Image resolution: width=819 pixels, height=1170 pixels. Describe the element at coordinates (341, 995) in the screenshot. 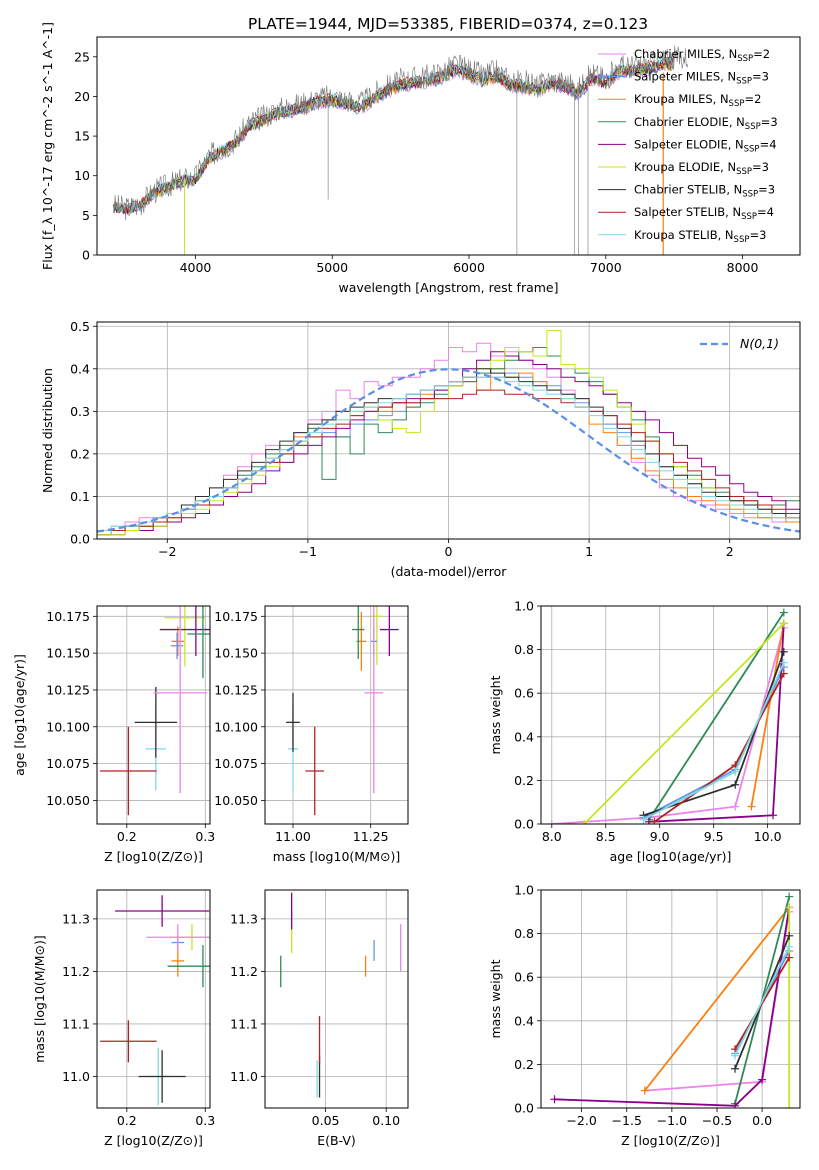

I see `mass_vs_EBV-plot-area` at that location.